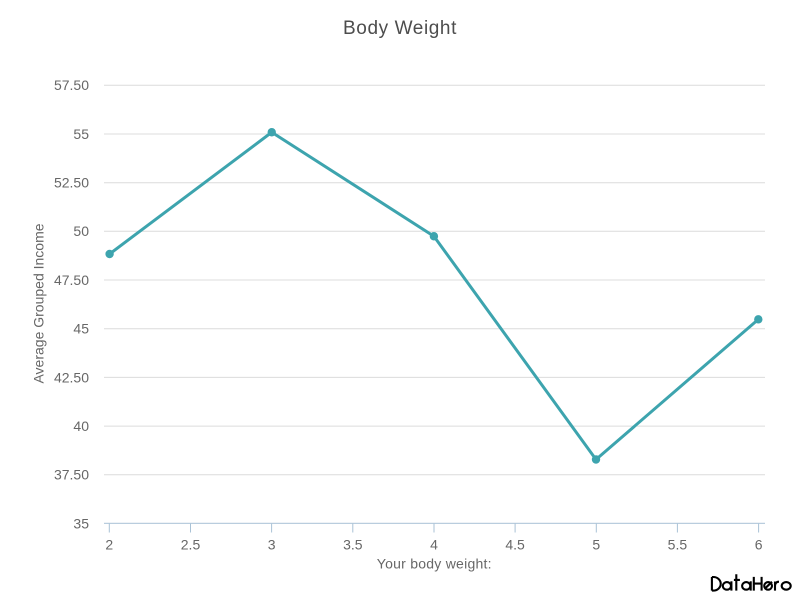  Describe the element at coordinates (71, 85) in the screenshot. I see `svg-text: 57.50` at that location.